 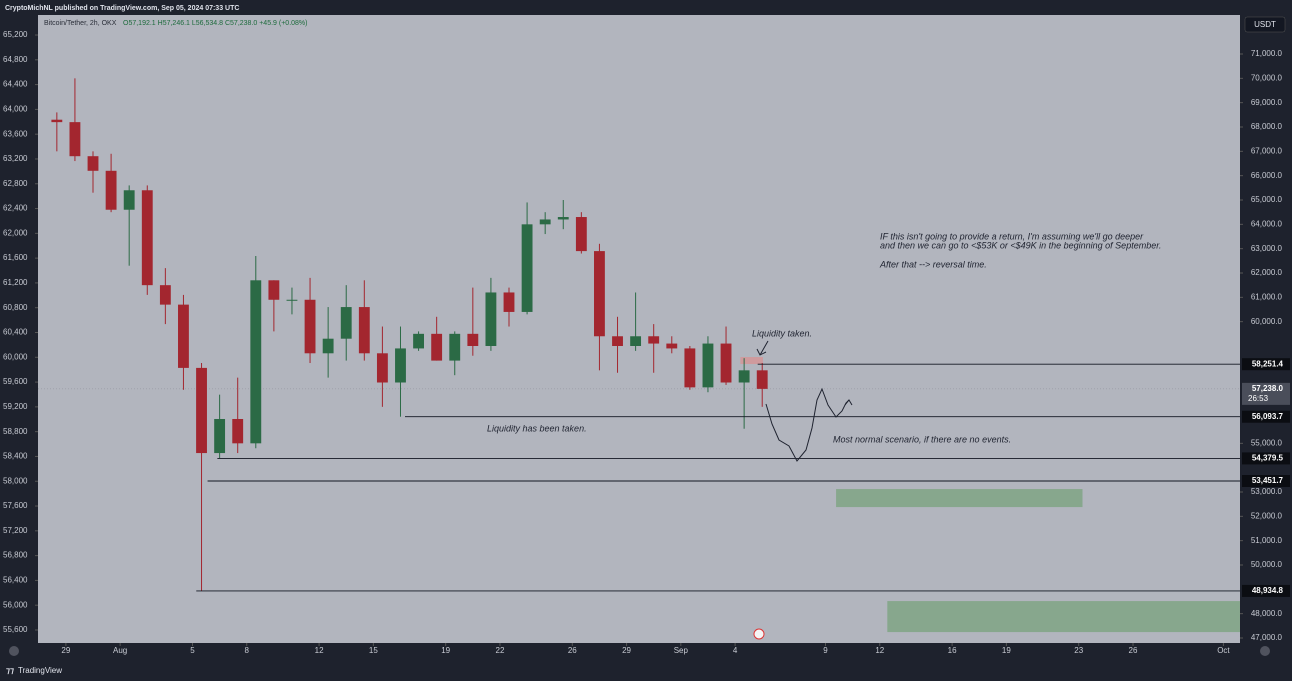 I want to click on level-label: 58,251.4, so click(x=1268, y=363).